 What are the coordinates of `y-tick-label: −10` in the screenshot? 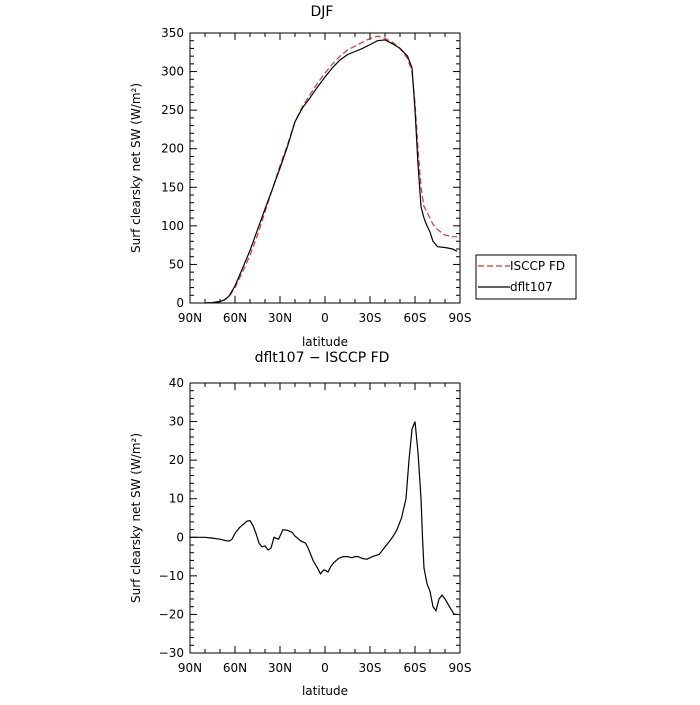 It's located at (171, 576).